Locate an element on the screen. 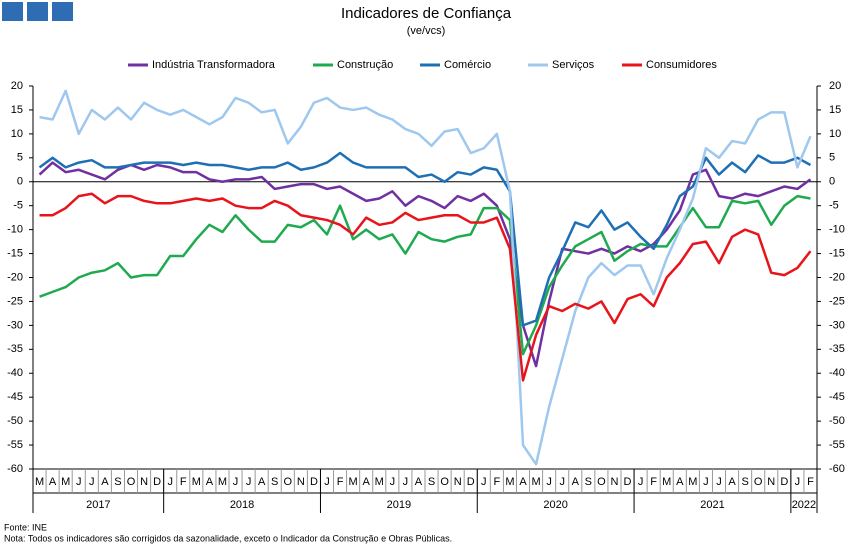  source: Fonte: INE is located at coordinates (25, 527).